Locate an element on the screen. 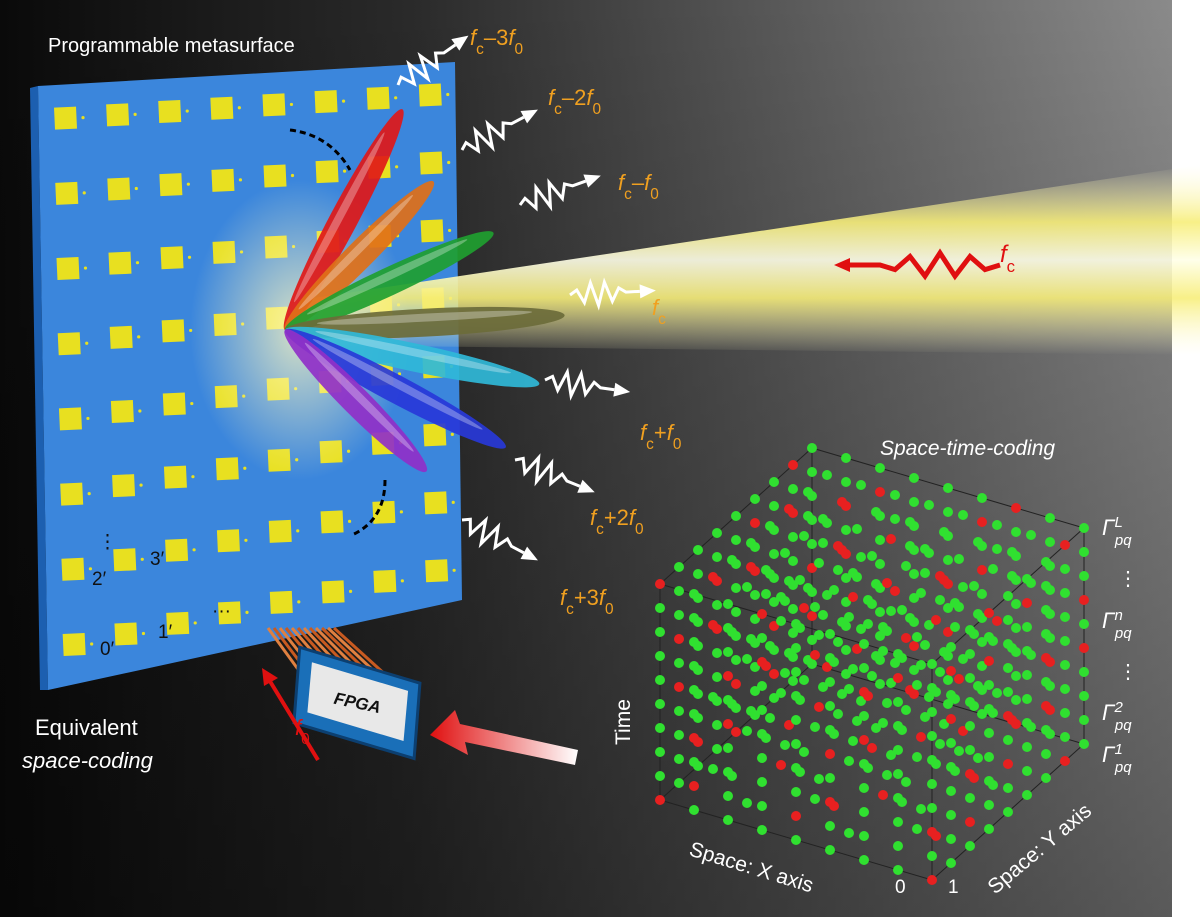 This screenshot has height=922, width=1200. freq-label: fc–2f0 is located at coordinates (574, 101).